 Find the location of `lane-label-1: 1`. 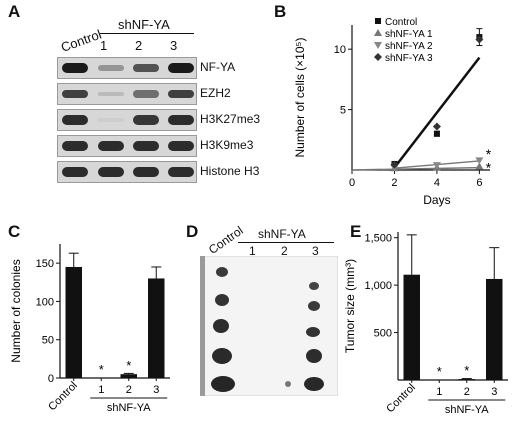

lane-label-1: 1 is located at coordinates (104, 45).